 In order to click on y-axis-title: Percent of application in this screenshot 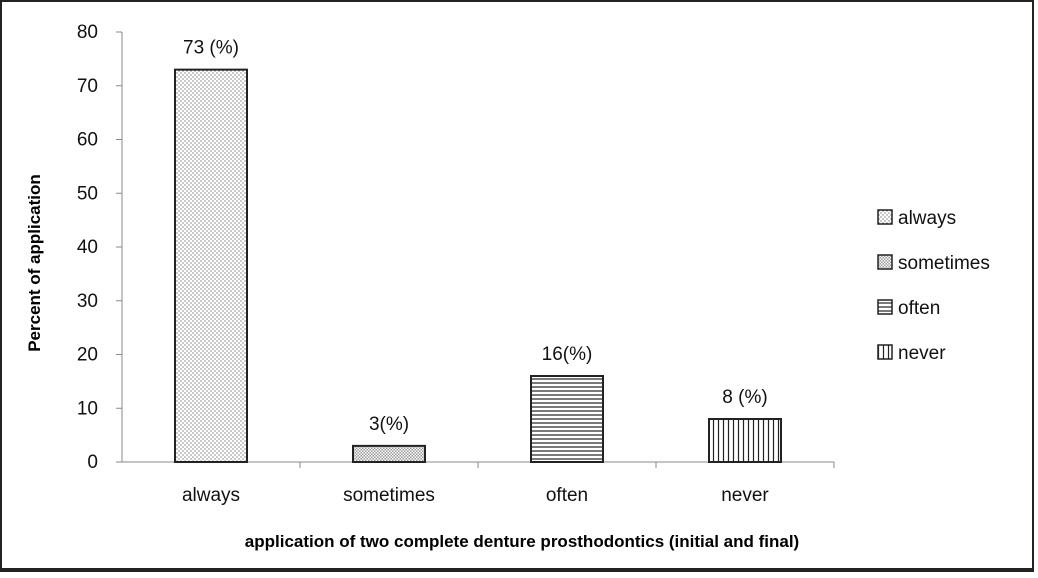, I will do `click(34, 263)`.